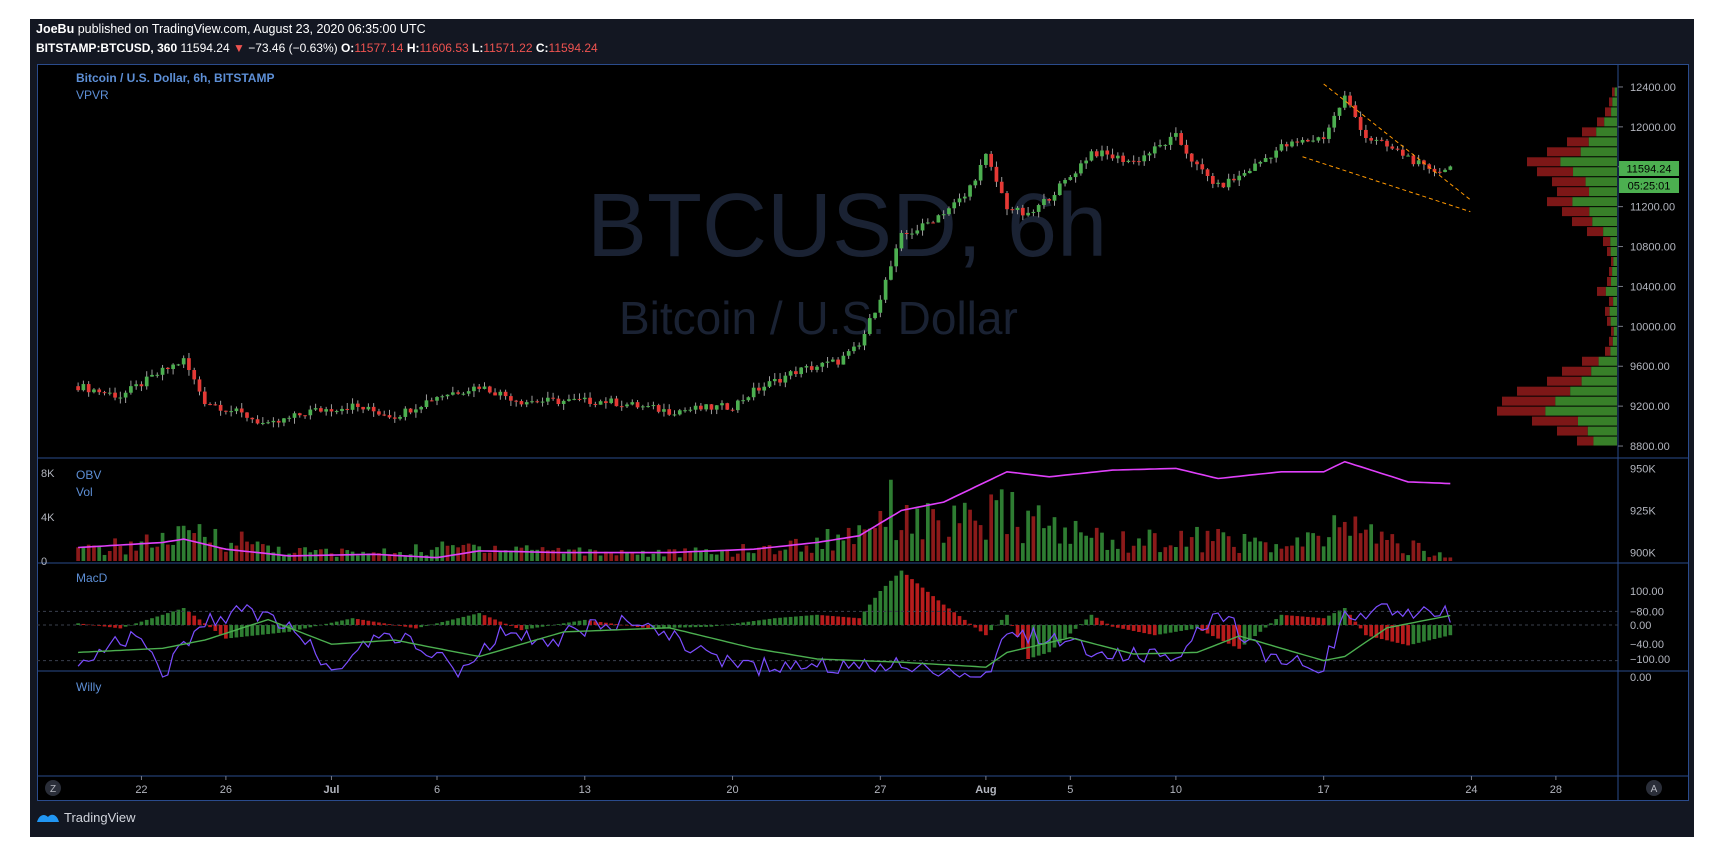 This screenshot has height=858, width=1722. I want to click on vol-label: Vol, so click(84, 492).